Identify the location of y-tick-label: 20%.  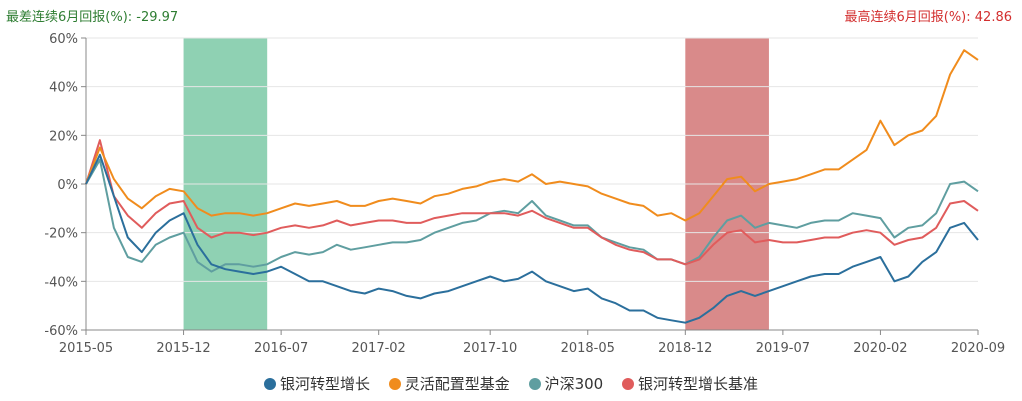
(63, 136).